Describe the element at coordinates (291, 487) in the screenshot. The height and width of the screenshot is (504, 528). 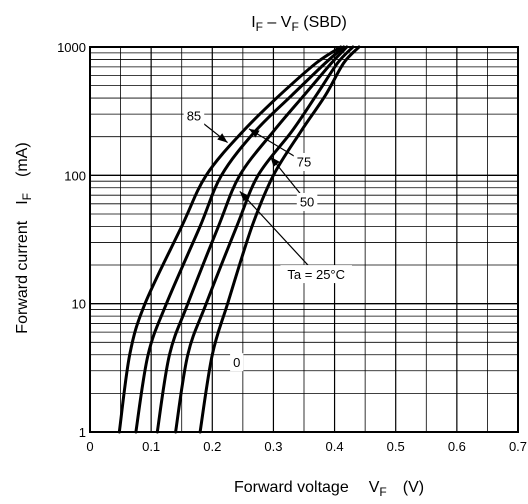
I see `x-axis-text: Forward voltage` at that location.